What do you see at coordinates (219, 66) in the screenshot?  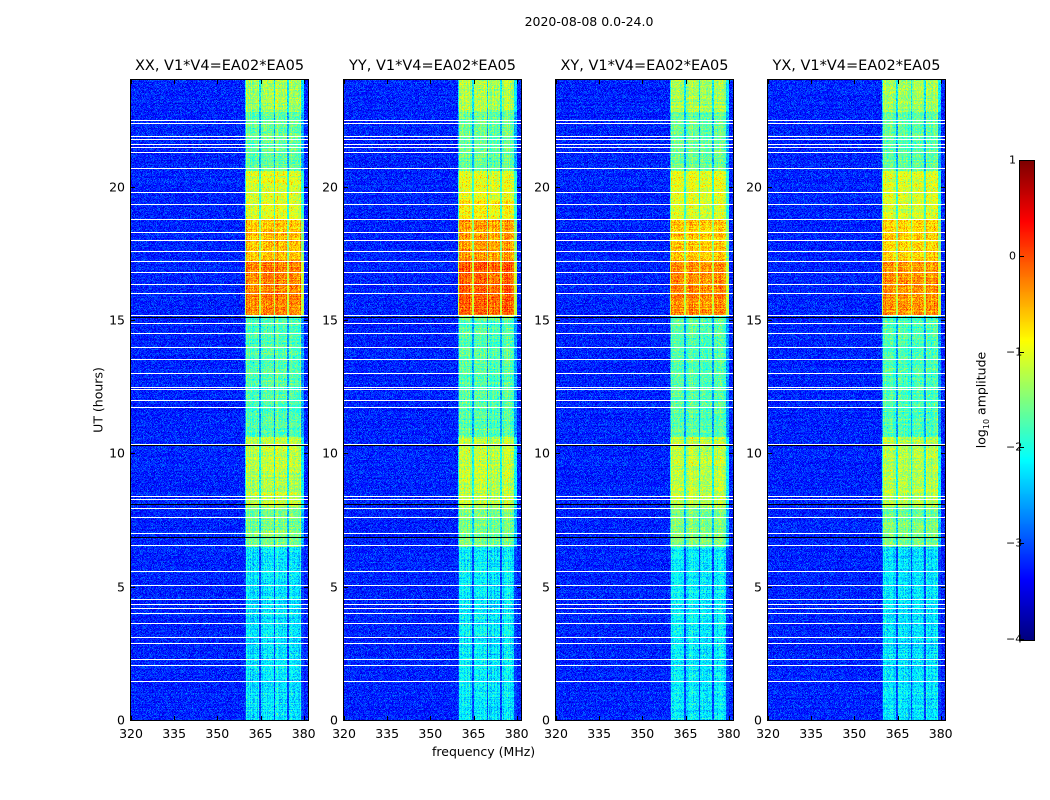 I see `panel-title: XX, V1*V4=EA02*EA05` at bounding box center [219, 66].